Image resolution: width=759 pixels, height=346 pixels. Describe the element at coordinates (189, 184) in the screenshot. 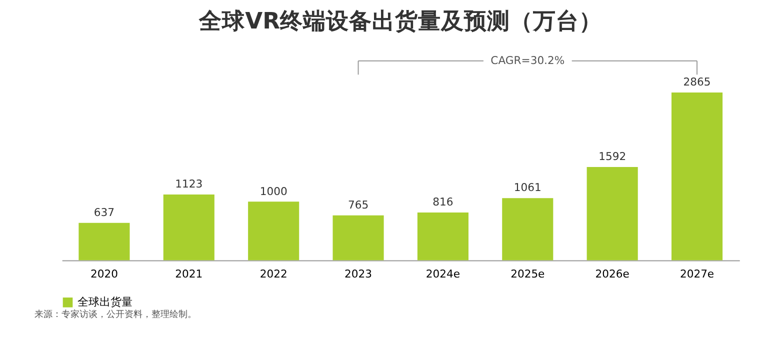

I see `data-label: 1123` at that location.